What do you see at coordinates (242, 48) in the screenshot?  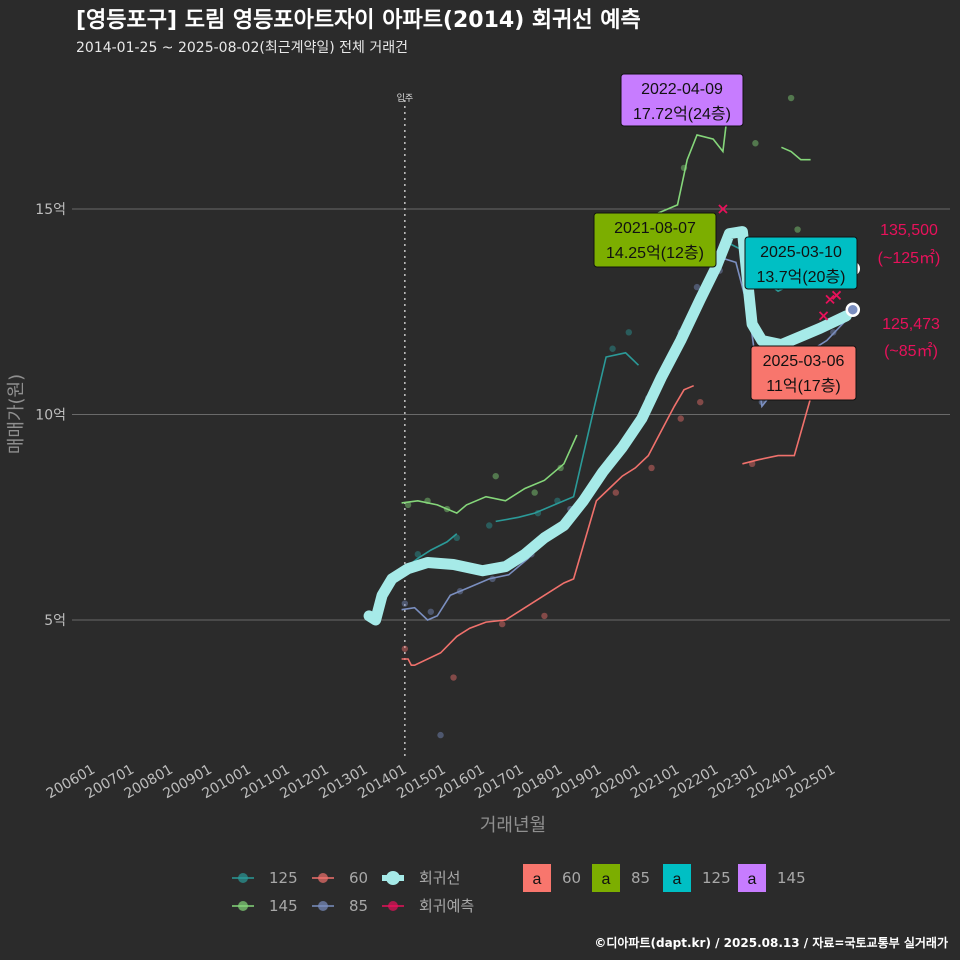 I see `chart-subtitle: 2014-01-25 ~ 2025-08-02(최근계약일) 전체 거래건` at bounding box center [242, 48].